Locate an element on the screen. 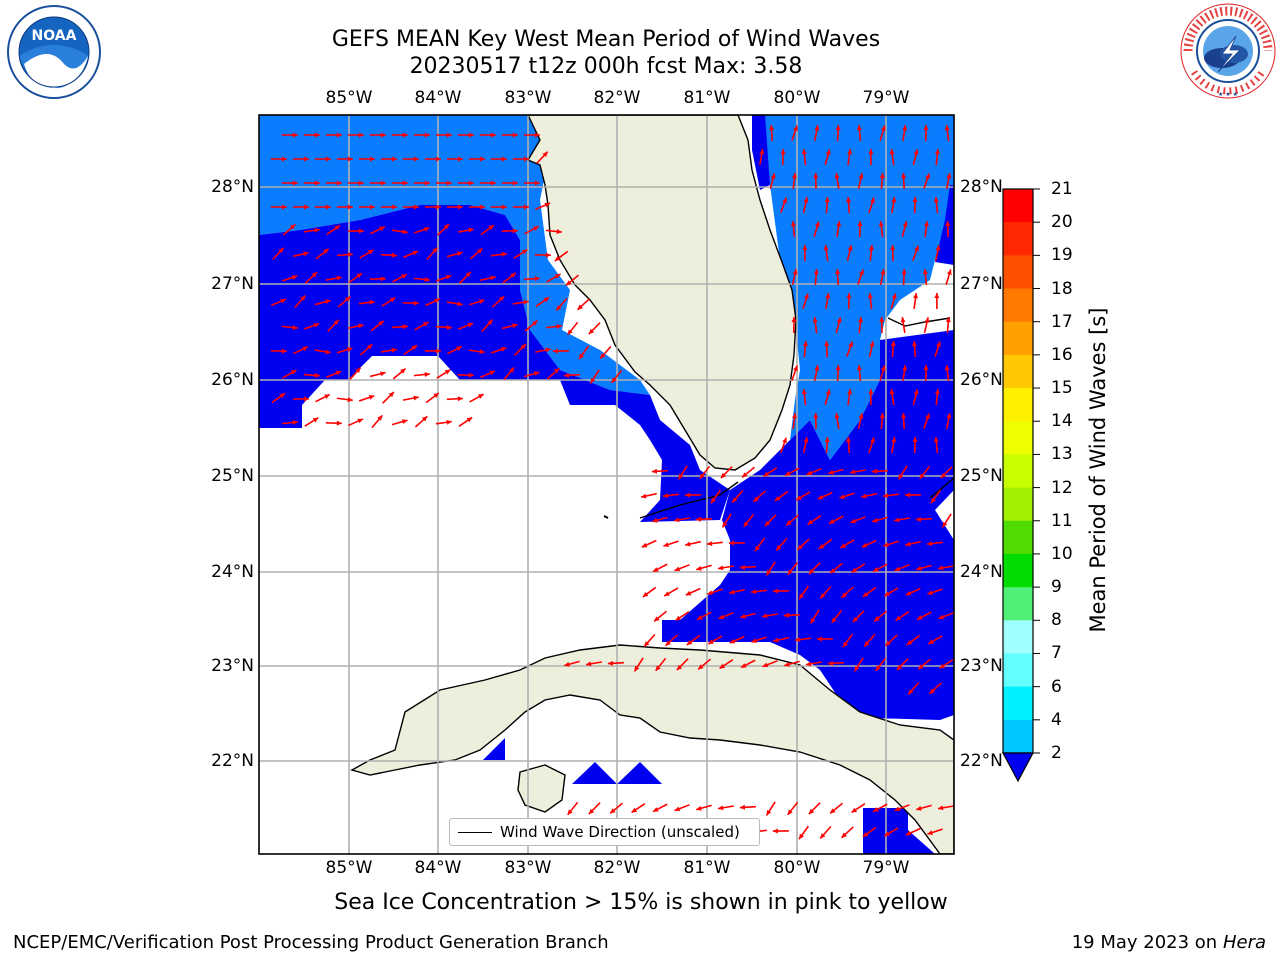  colorbar-tick-label: 2 is located at coordinates (1056, 753).